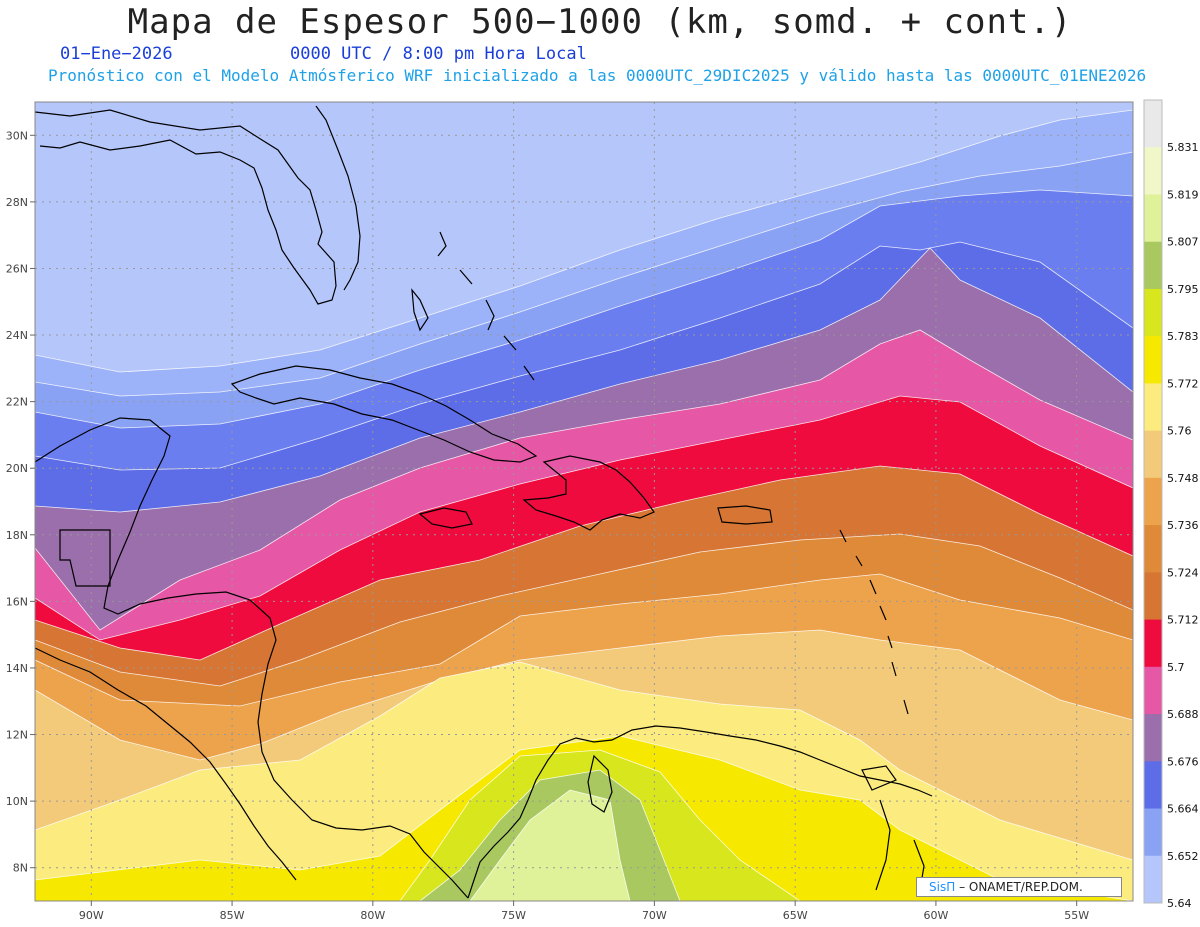  I want to click on colorbar-label: 5.748, so click(1183, 478).